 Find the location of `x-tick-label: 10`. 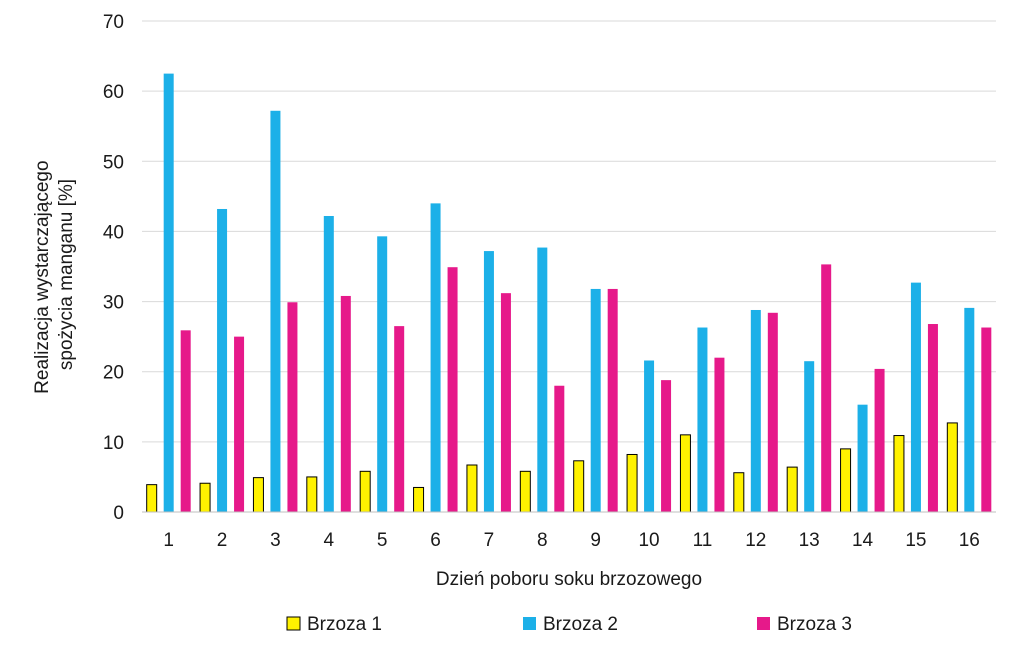

x-tick-label: 10 is located at coordinates (648, 540).